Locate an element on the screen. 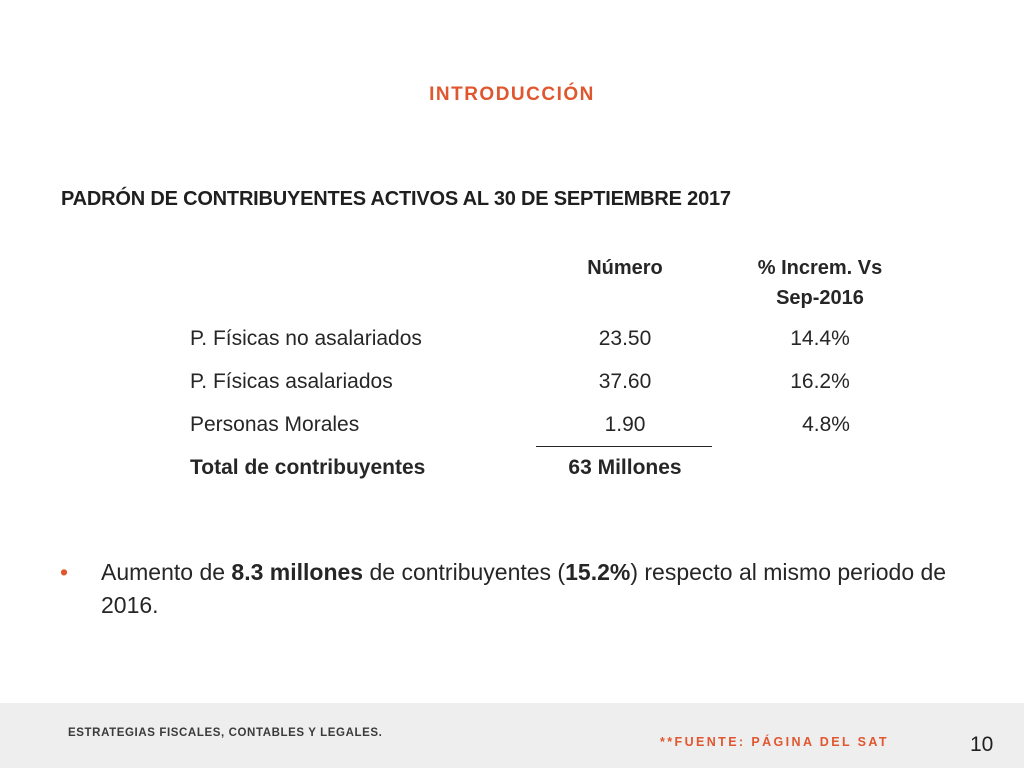 This screenshot has height=768, width=1024. footer-source: **FUENTE: PÁGINA DEL SAT is located at coordinates (774, 742).